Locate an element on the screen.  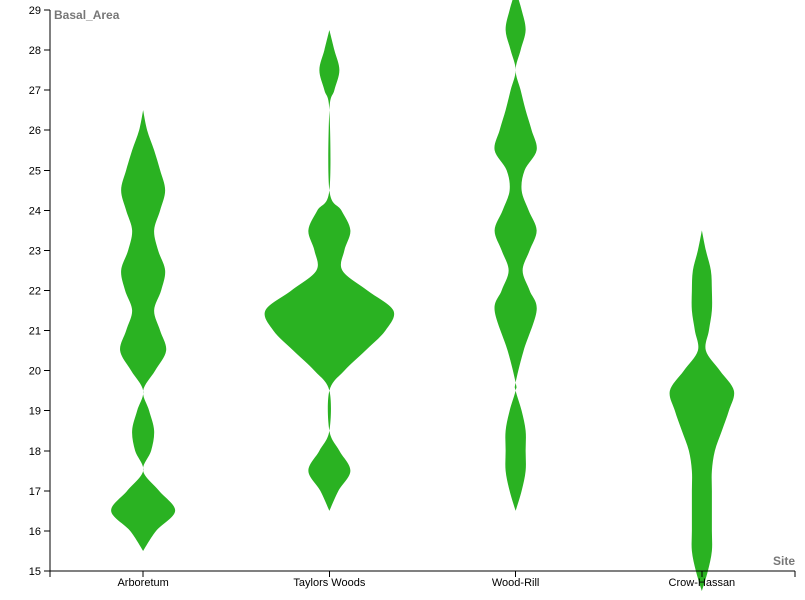
y-tick-label: 20 is located at coordinates (35, 372).